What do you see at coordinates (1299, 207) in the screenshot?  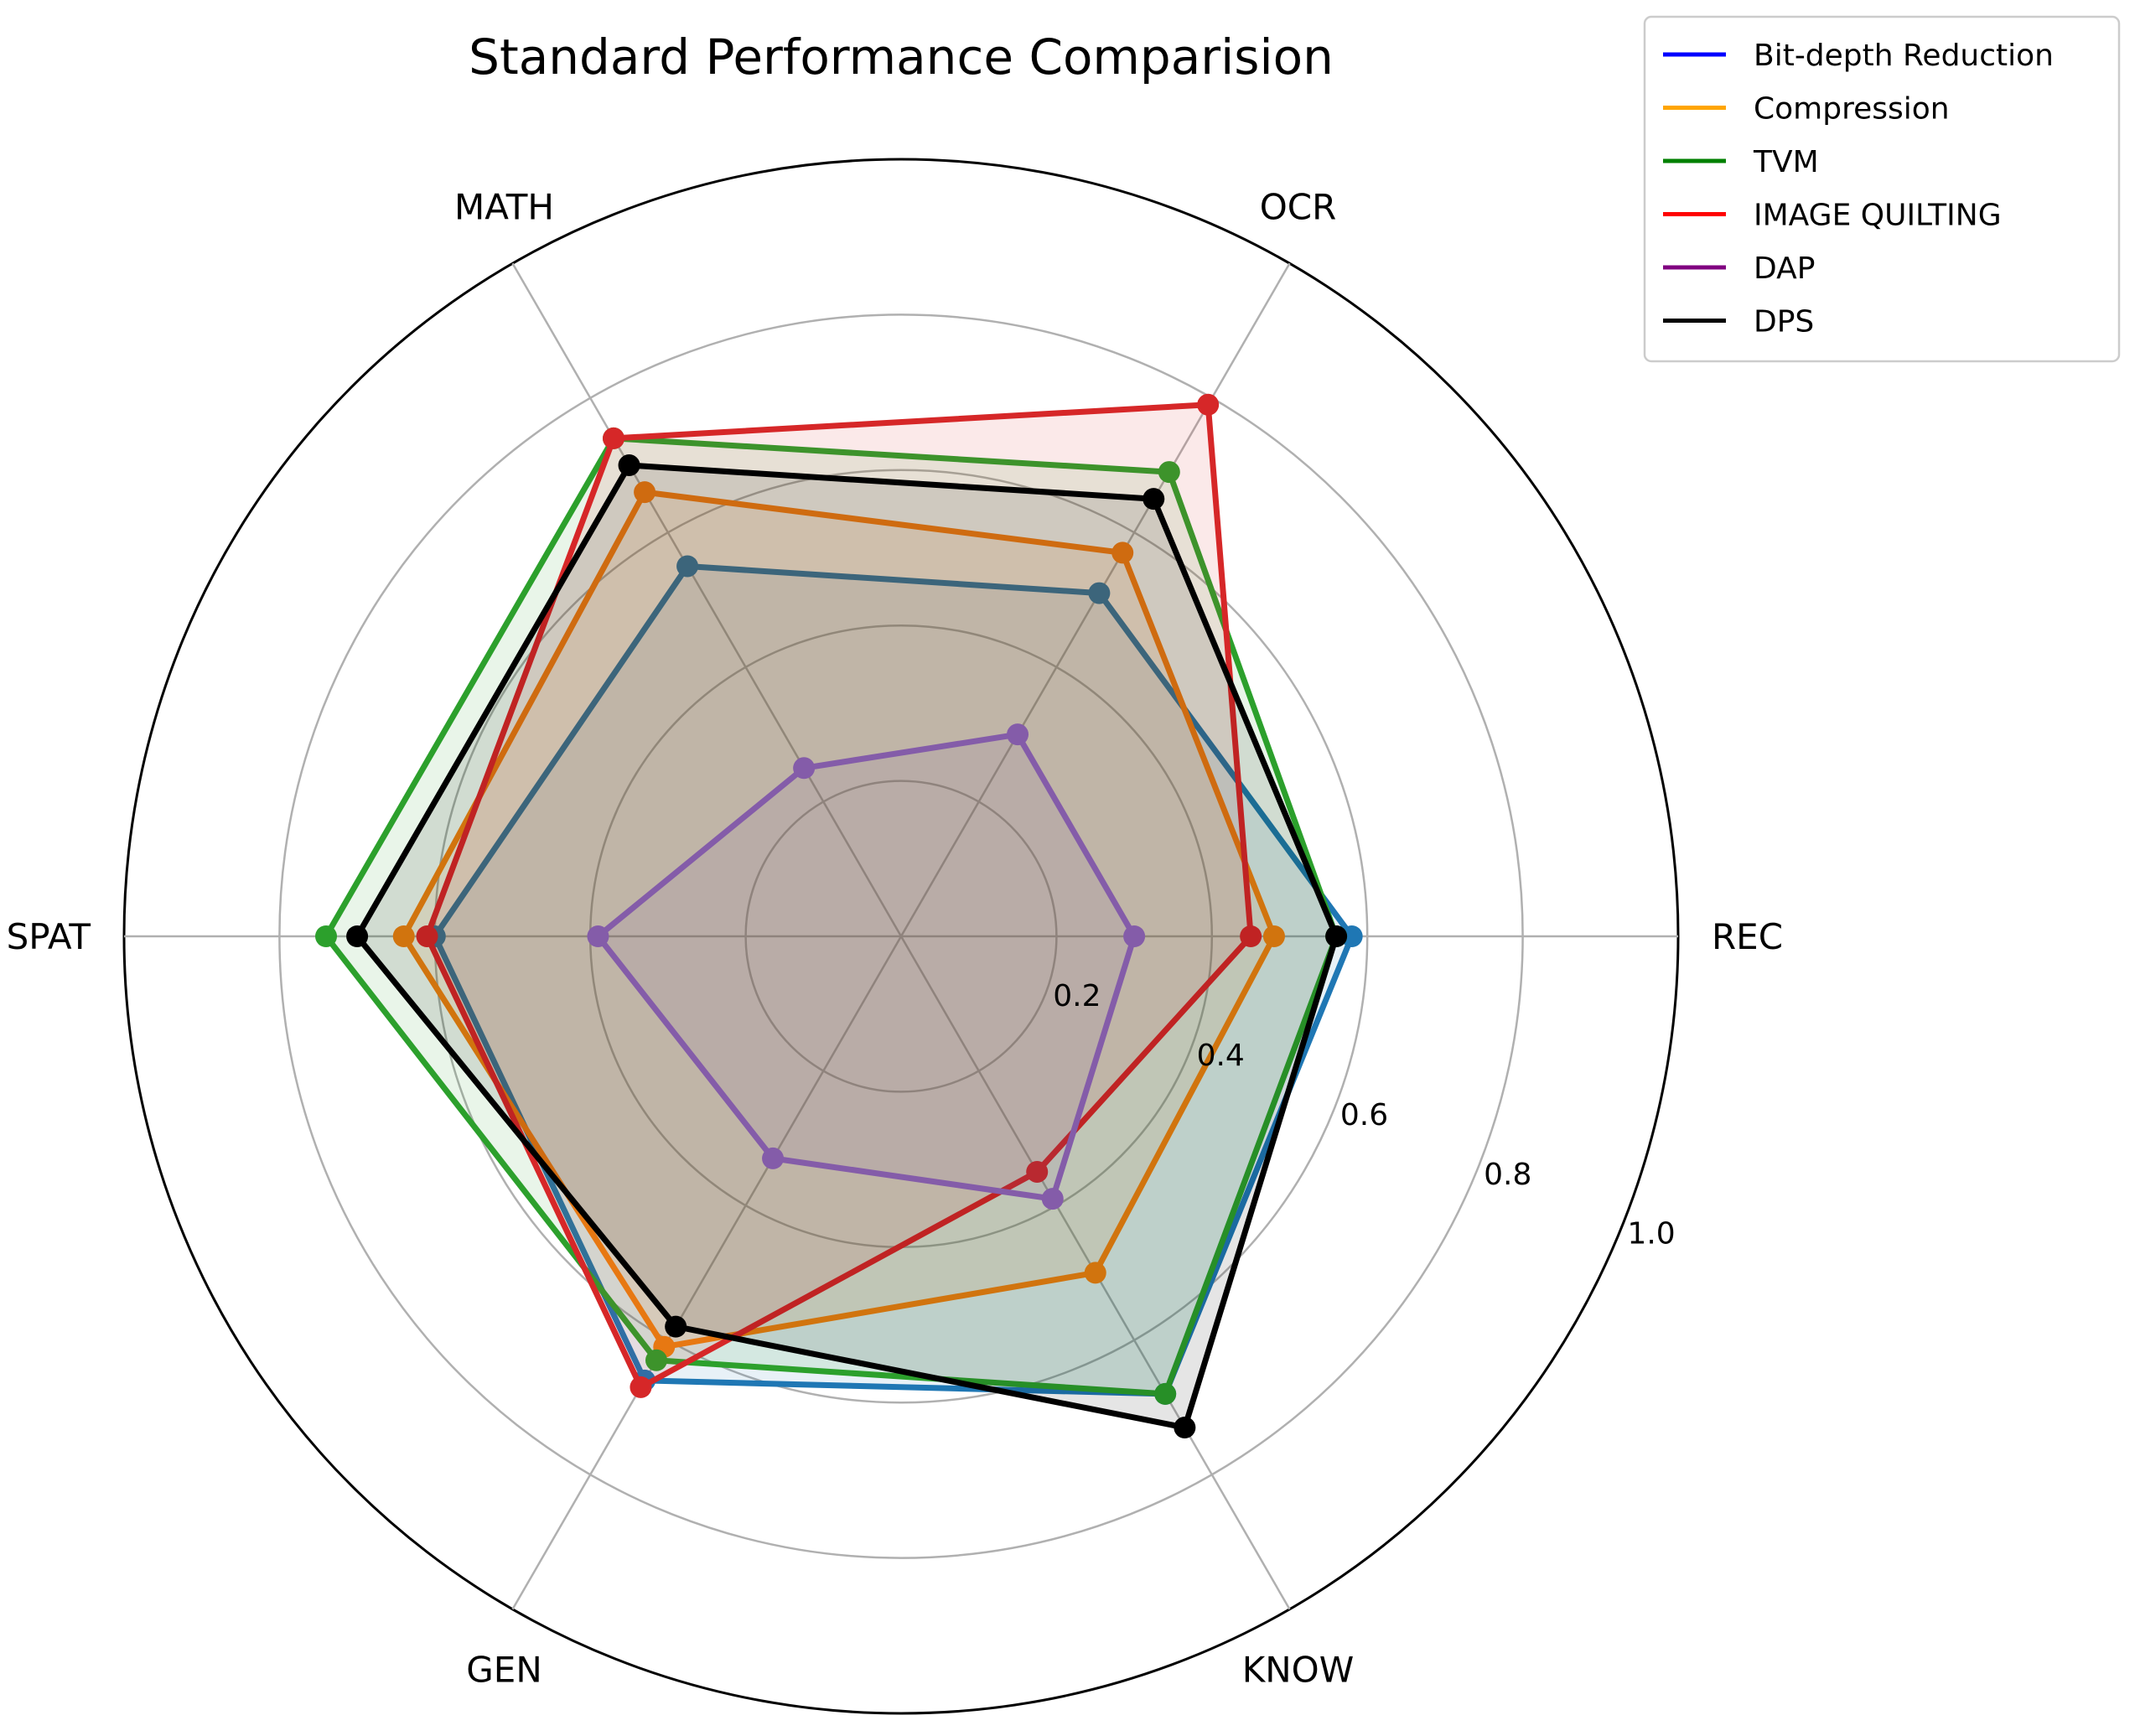 I see `axis-label: OCR` at bounding box center [1299, 207].